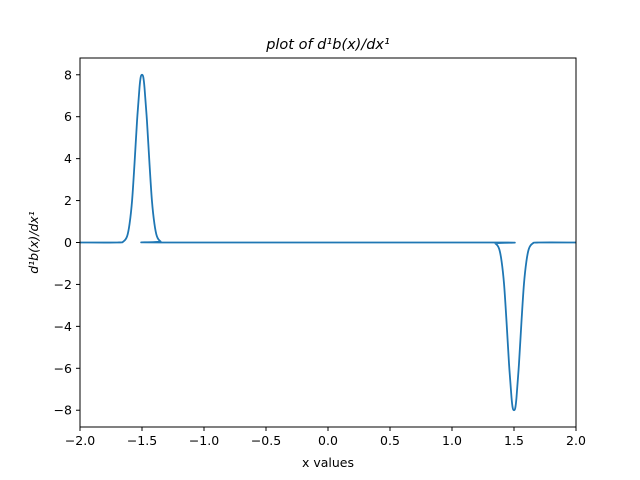  Describe the element at coordinates (33, 242) in the screenshot. I see `y-axis-label: d¹b(x)/dx¹` at that location.